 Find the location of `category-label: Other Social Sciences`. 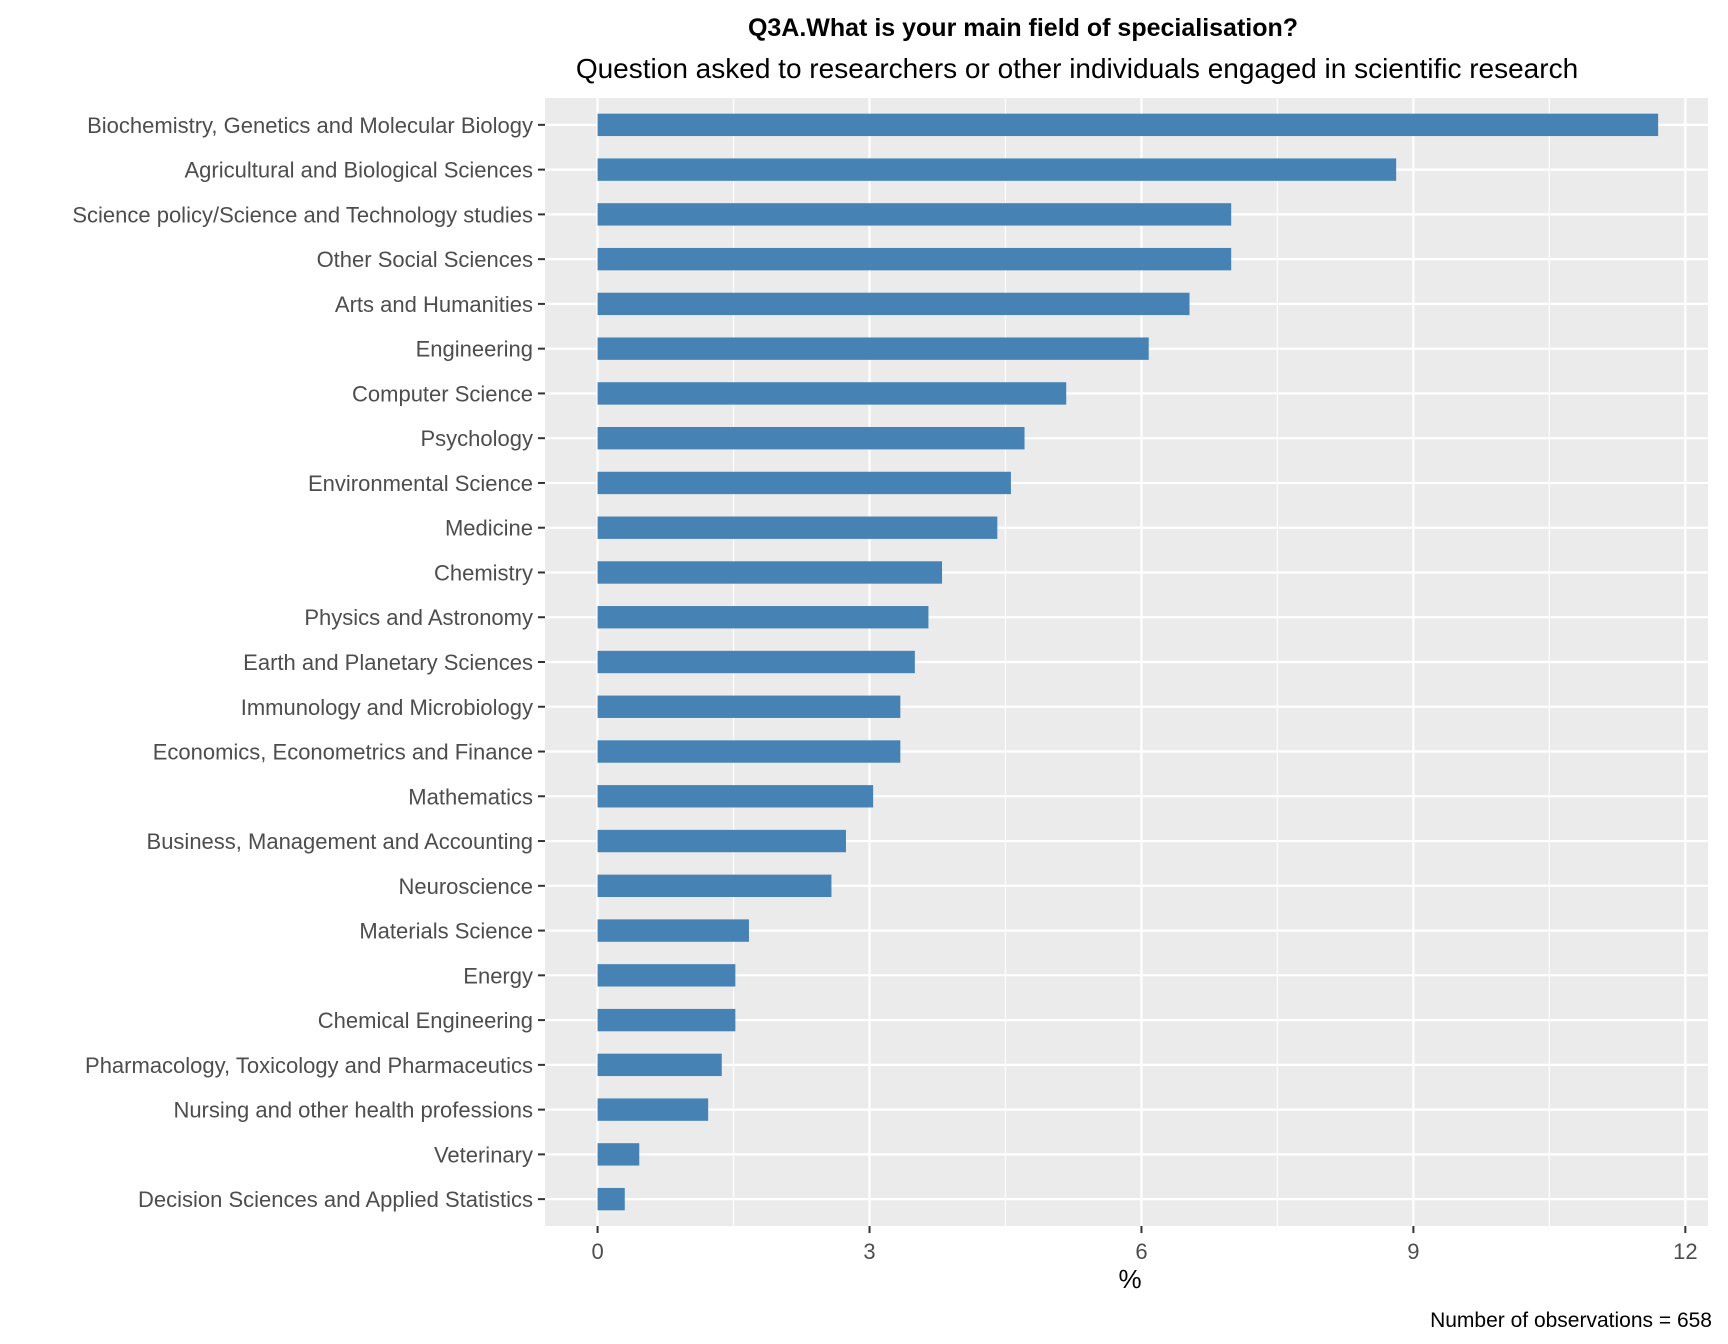

category-label: Other Social Sciences is located at coordinates (425, 259).